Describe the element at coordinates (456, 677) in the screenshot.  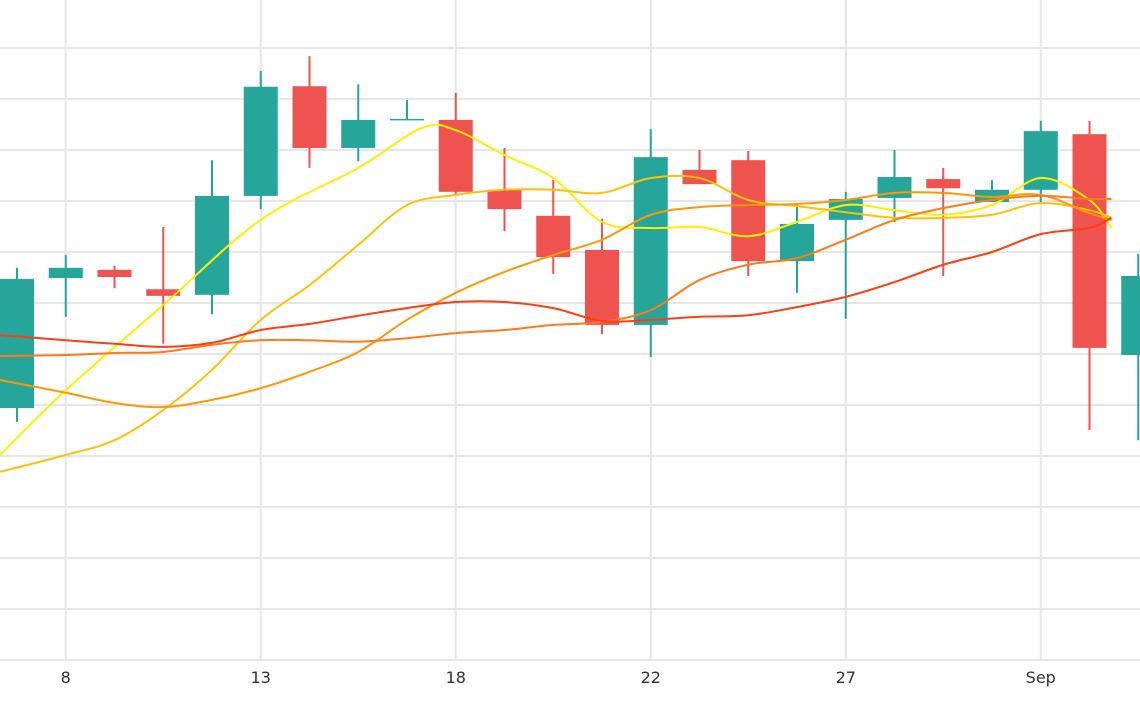
I see `x-tick-label: 18` at that location.